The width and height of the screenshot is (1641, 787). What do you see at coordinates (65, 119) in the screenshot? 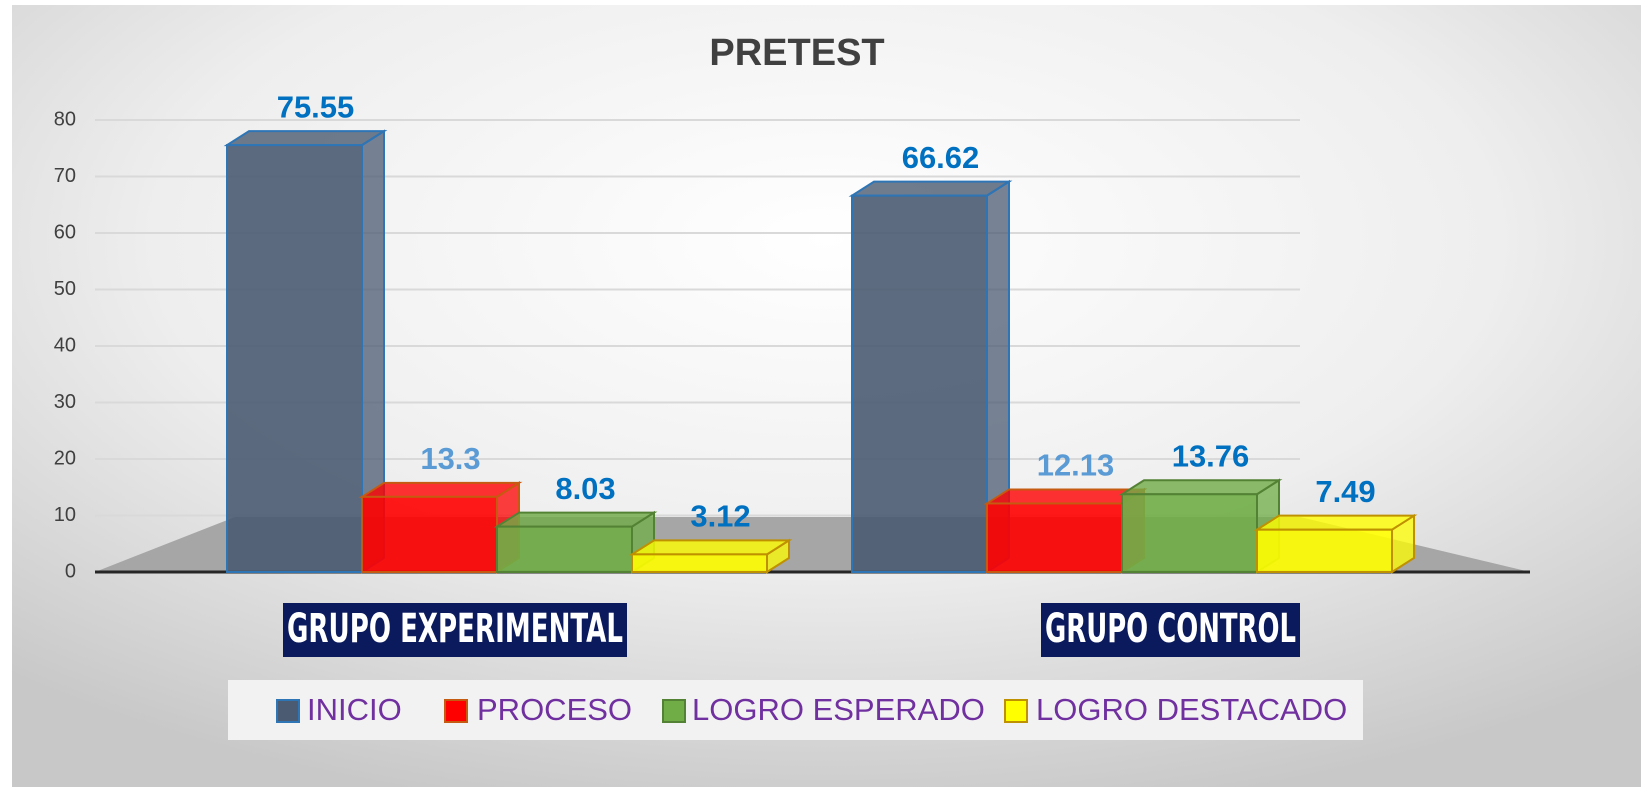
I see `y-tick-label: 80` at bounding box center [65, 119].